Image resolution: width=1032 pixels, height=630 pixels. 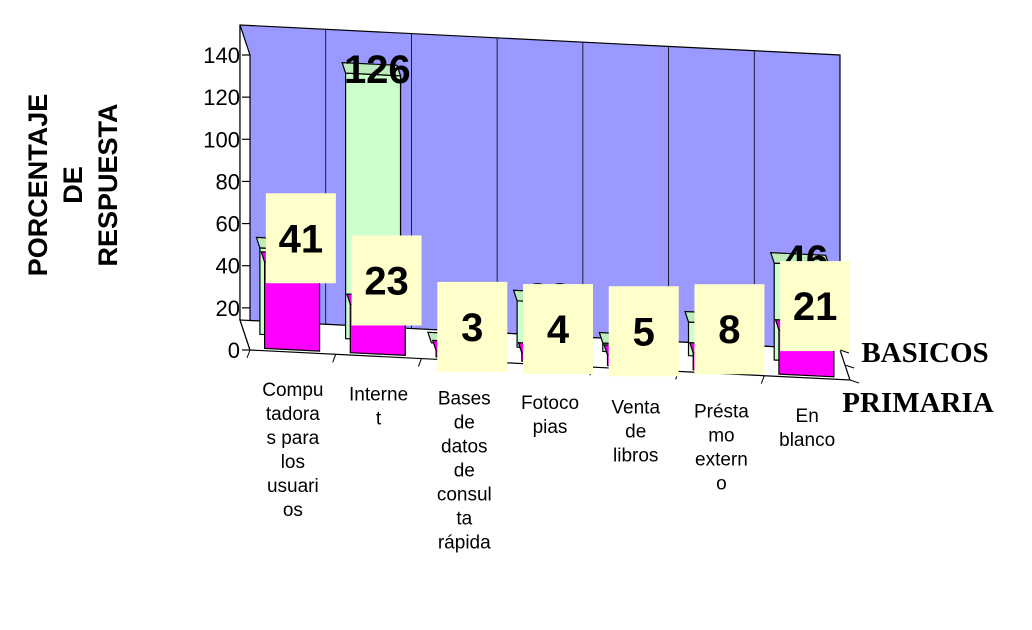 What do you see at coordinates (464, 543) in the screenshot?
I see `category-label-line: rápida` at bounding box center [464, 543].